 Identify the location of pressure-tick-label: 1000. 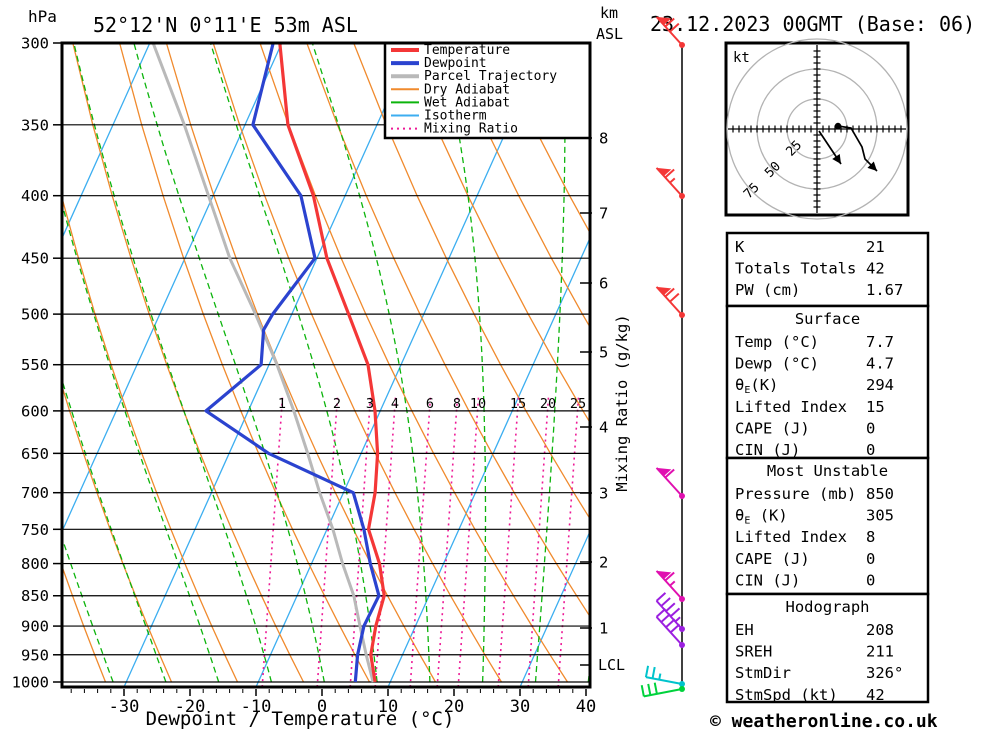
(30, 683).